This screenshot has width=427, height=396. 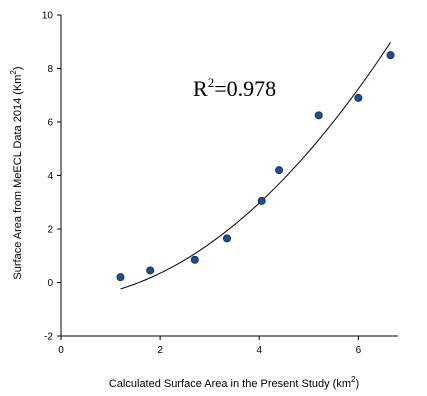 I want to click on x-tick-label: 0, so click(x=61, y=350).